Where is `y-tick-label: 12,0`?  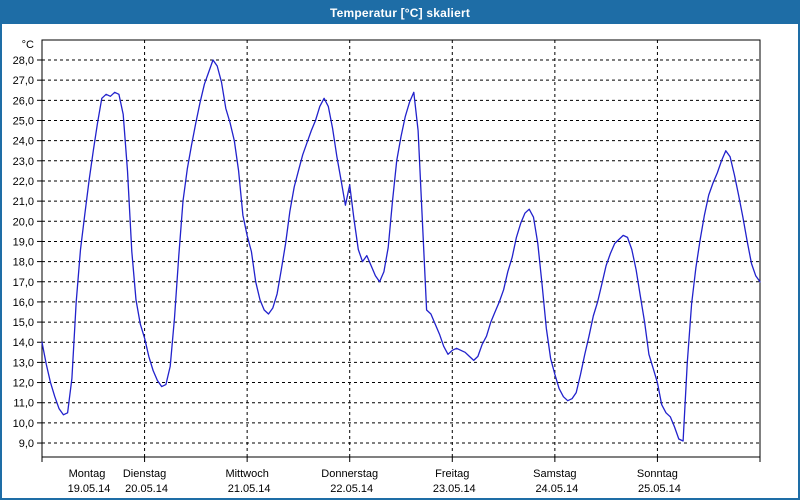 y-tick-label: 12,0 is located at coordinates (23, 384).